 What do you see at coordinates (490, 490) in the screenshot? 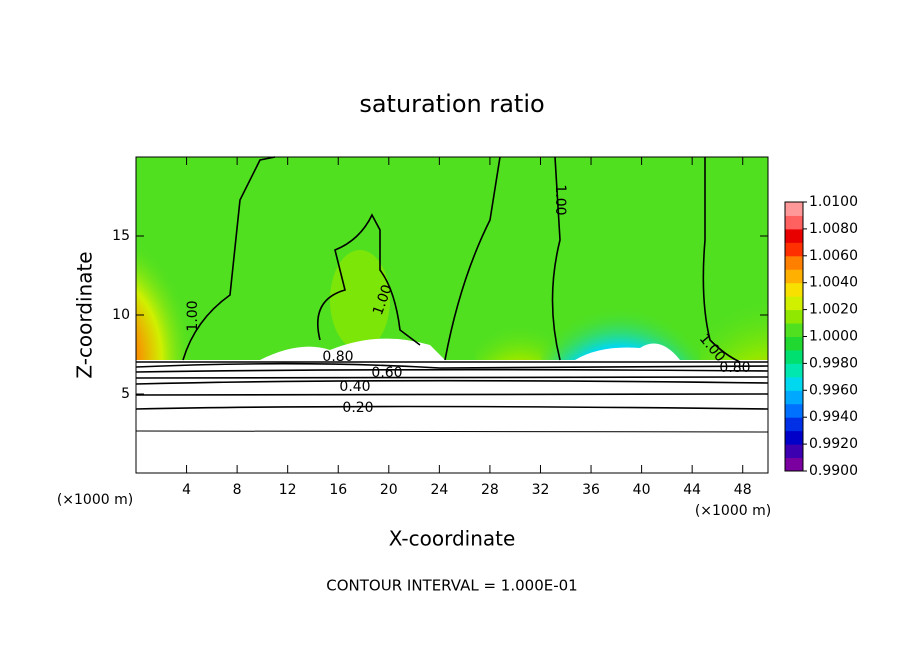
I see `x-tick-label: 28` at bounding box center [490, 490].